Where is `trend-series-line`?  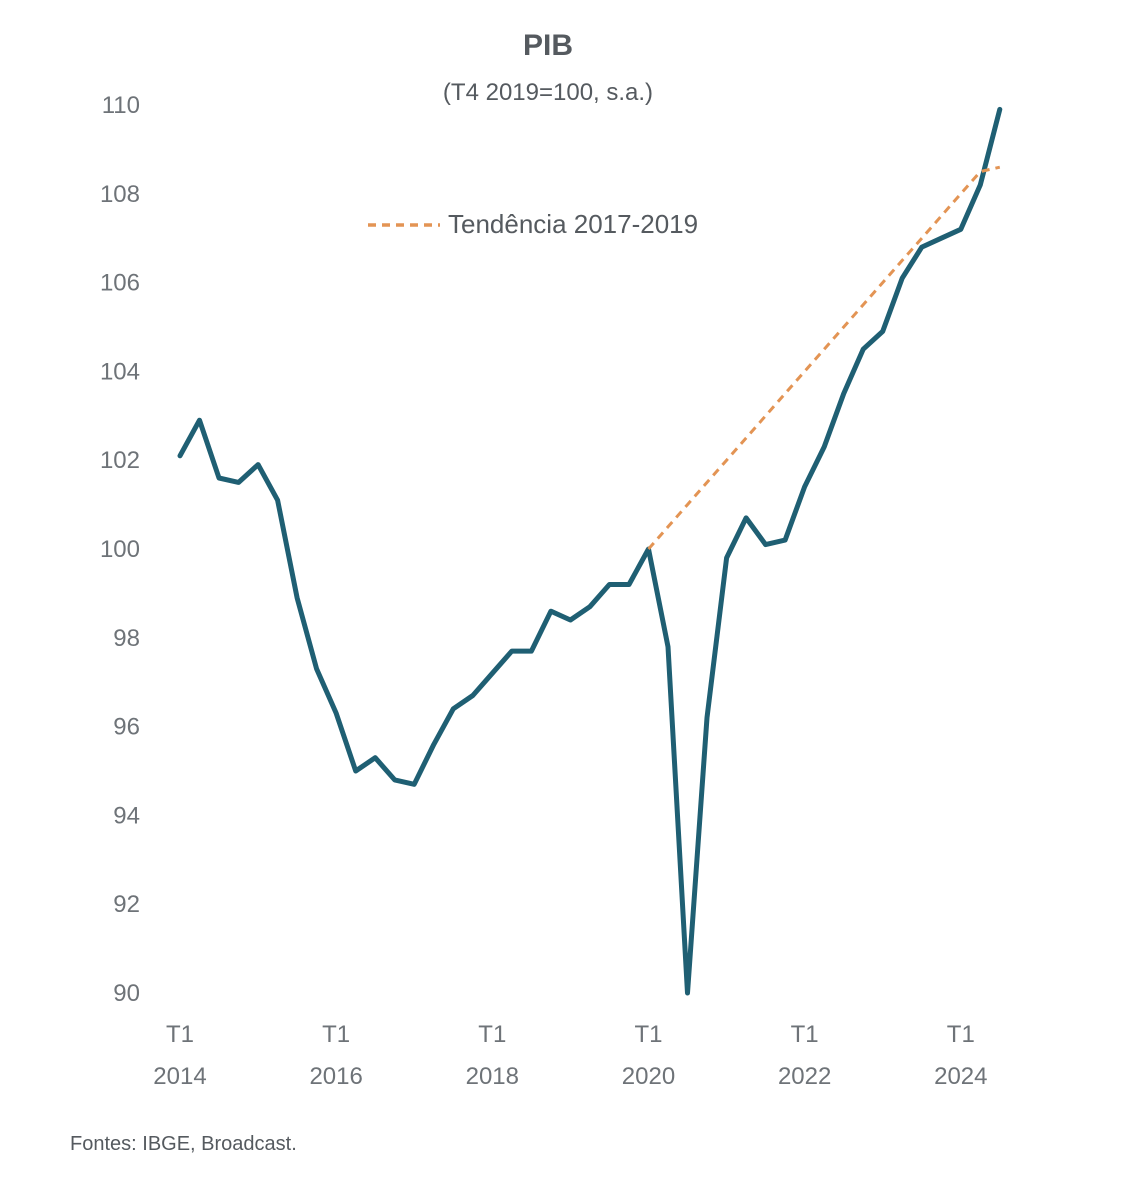 trend-series-line is located at coordinates (824, 357).